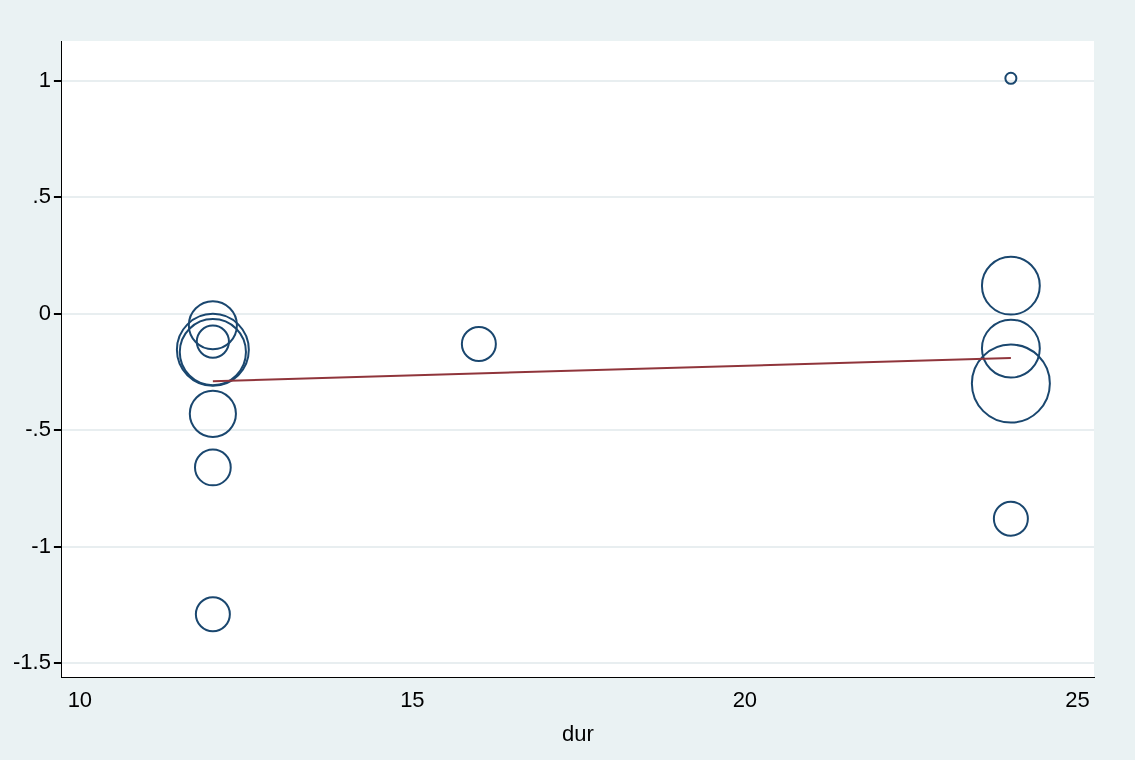  What do you see at coordinates (31, 662) in the screenshot?
I see `y-tick-label: -1.5` at bounding box center [31, 662].